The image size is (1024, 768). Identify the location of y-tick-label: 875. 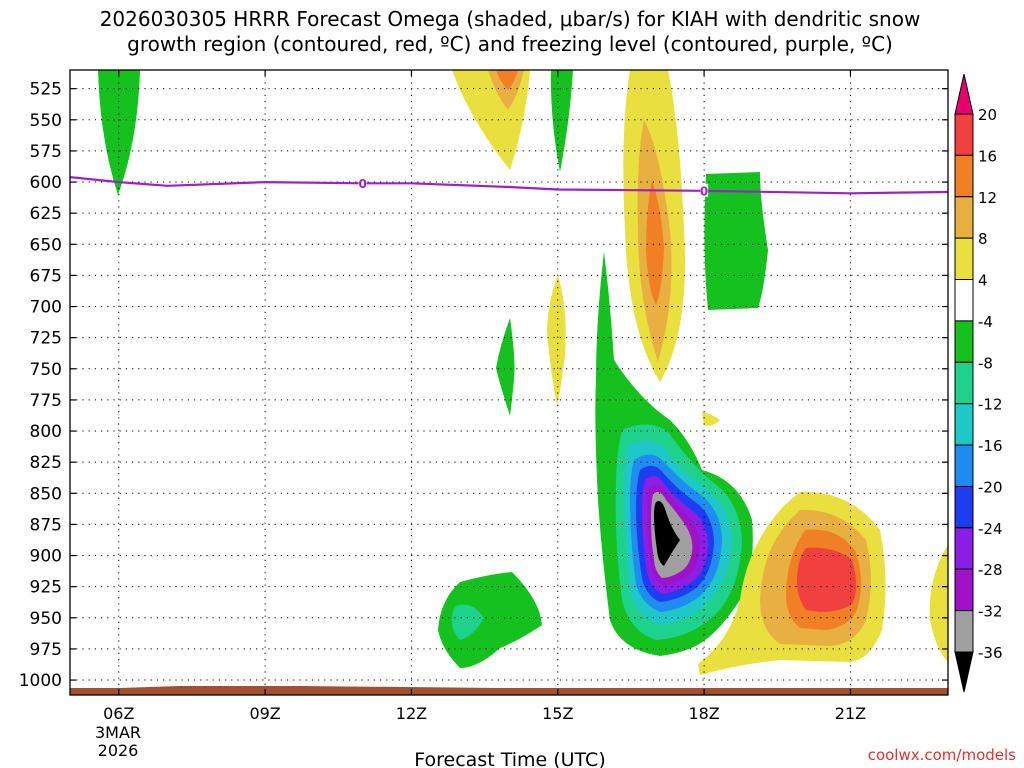
(46, 525).